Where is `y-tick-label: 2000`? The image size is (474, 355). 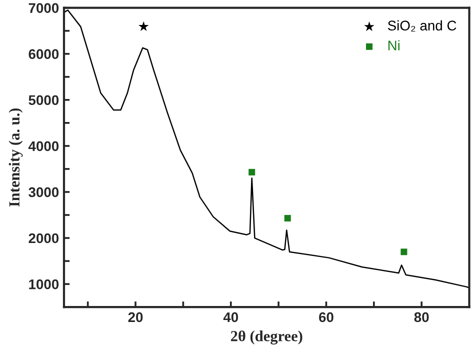 y-tick-label: 2000 is located at coordinates (43, 238).